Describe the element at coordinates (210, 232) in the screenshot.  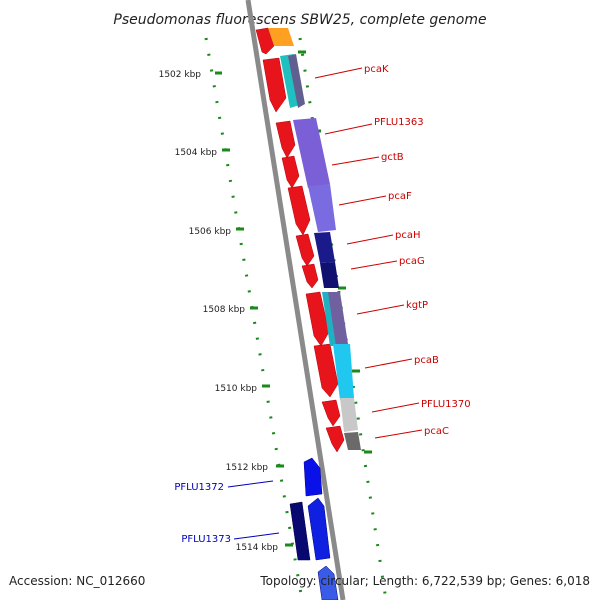
I see `kbp-label: 1506 kbp` at that location.